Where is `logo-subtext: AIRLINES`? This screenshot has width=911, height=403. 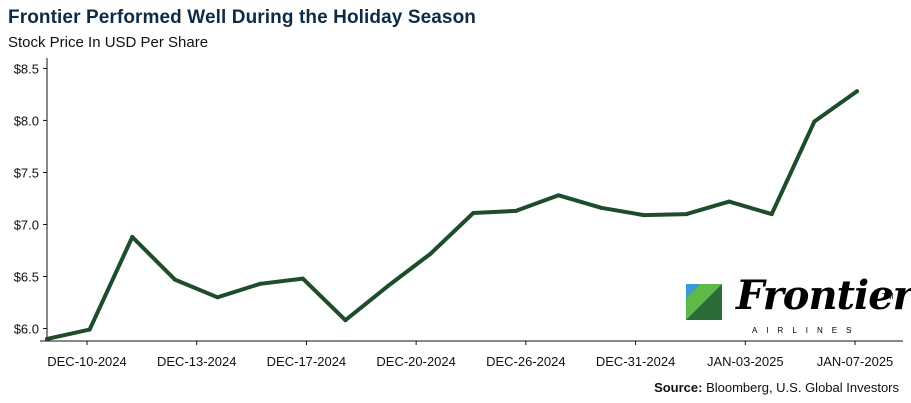
logo-subtext: AIRLINES is located at coordinates (806, 330).